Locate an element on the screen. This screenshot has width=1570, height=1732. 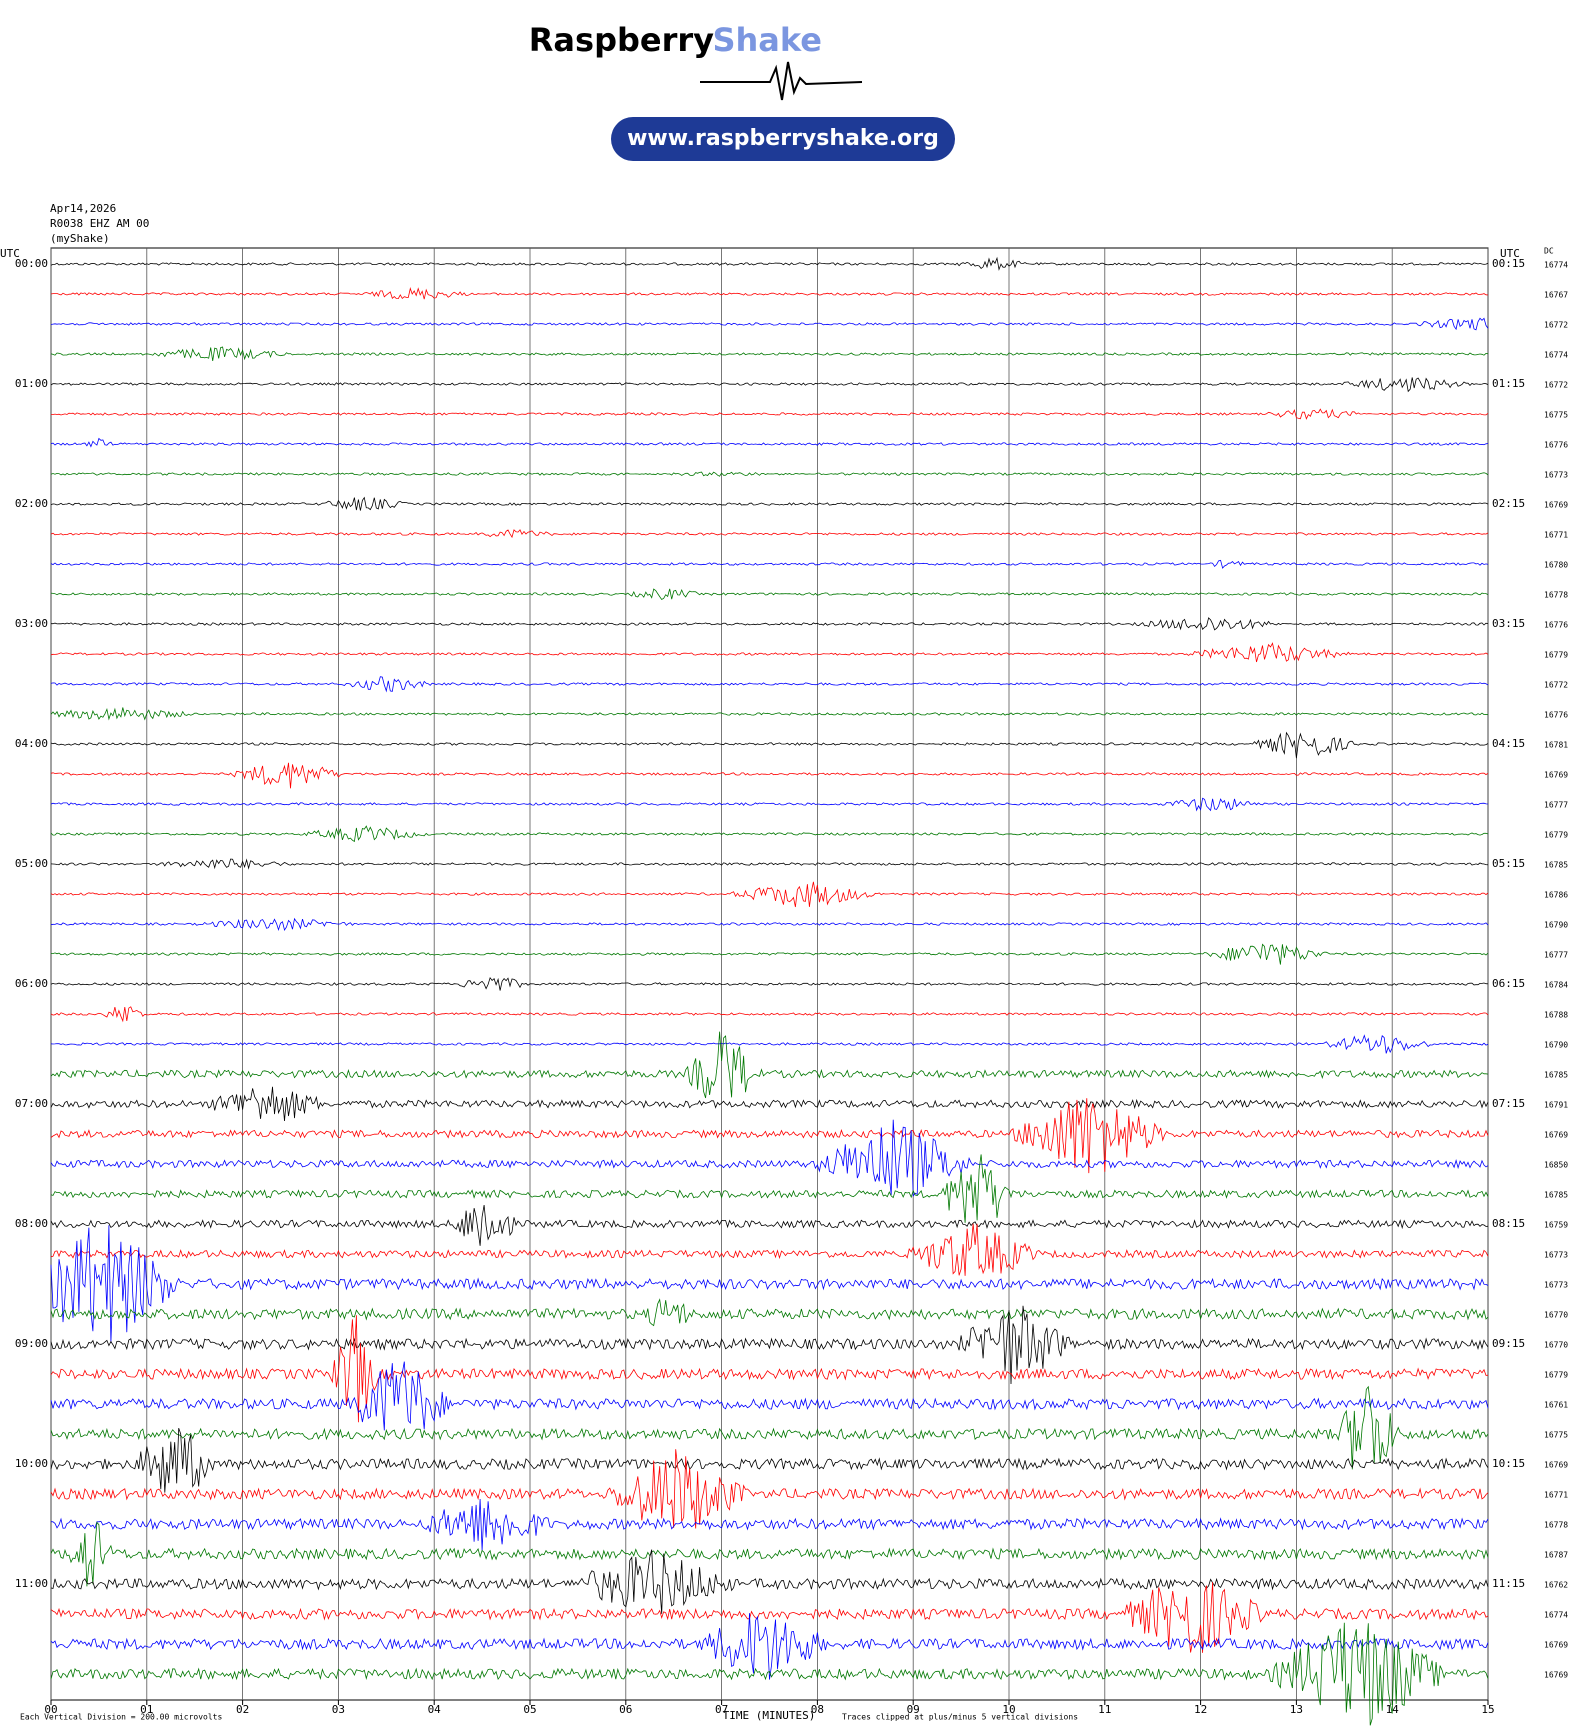
logo-wave is located at coordinates (781, 81).